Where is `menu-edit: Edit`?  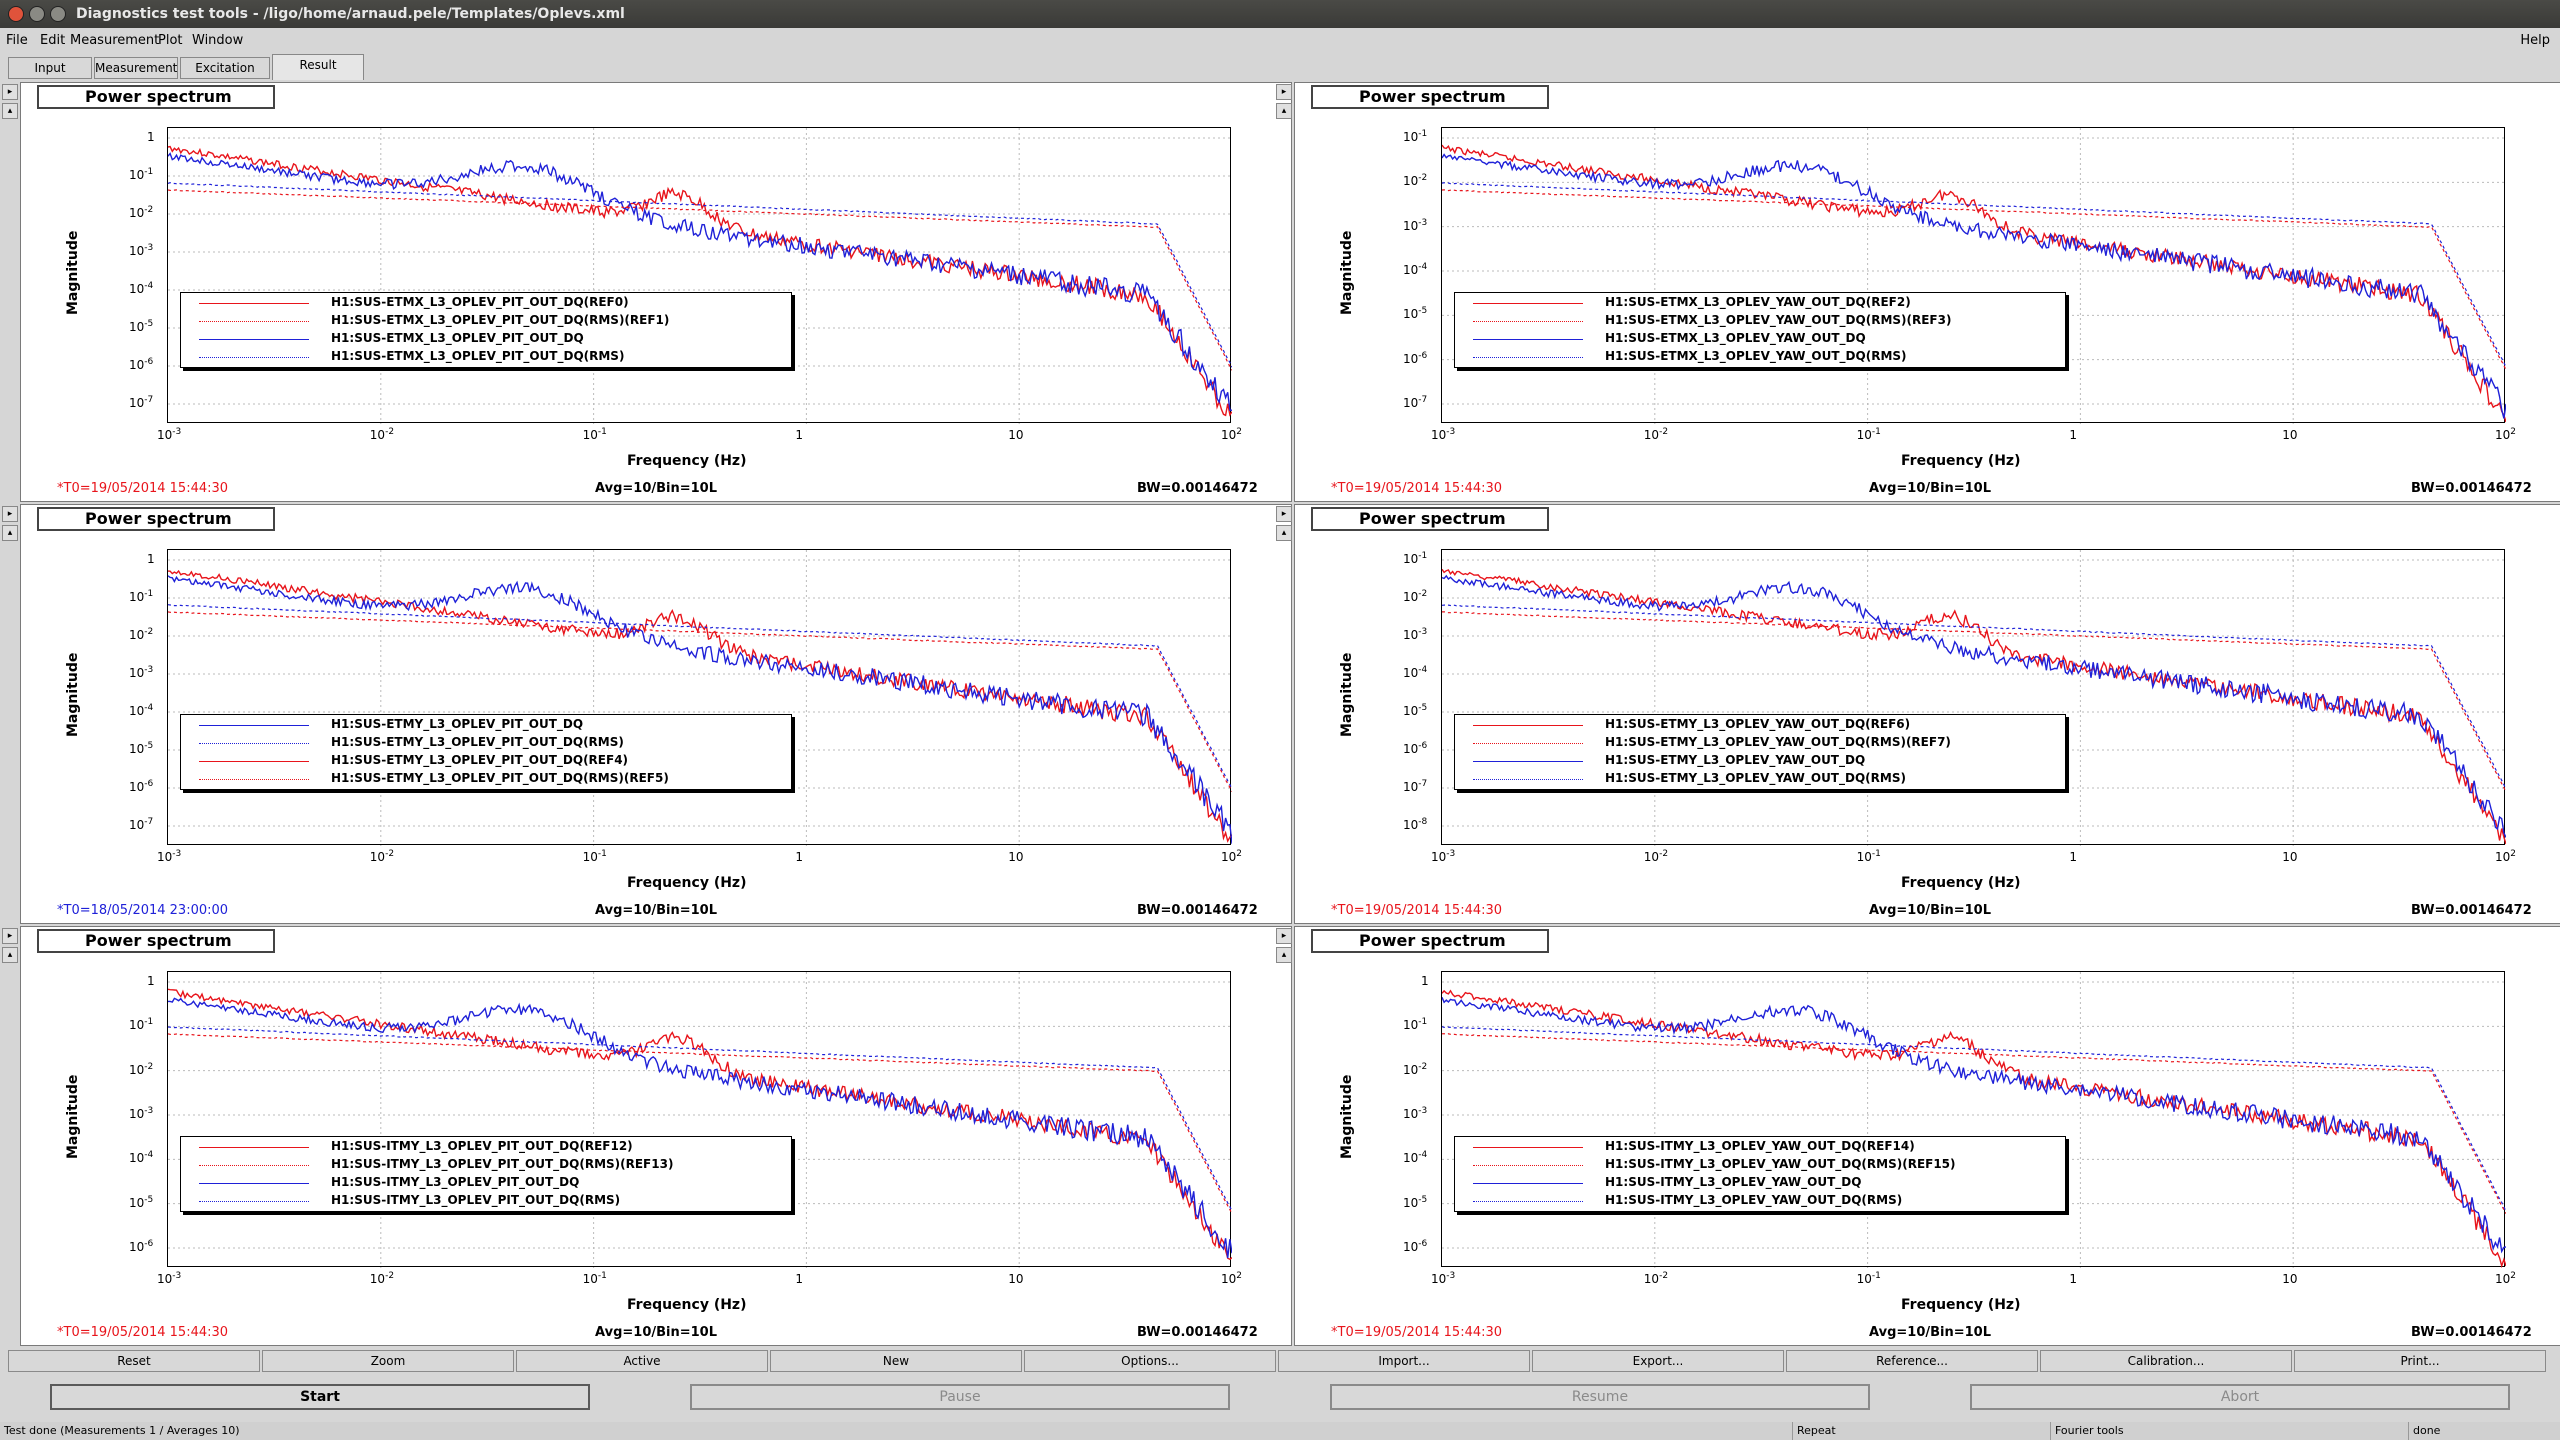 menu-edit: Edit is located at coordinates (53, 40).